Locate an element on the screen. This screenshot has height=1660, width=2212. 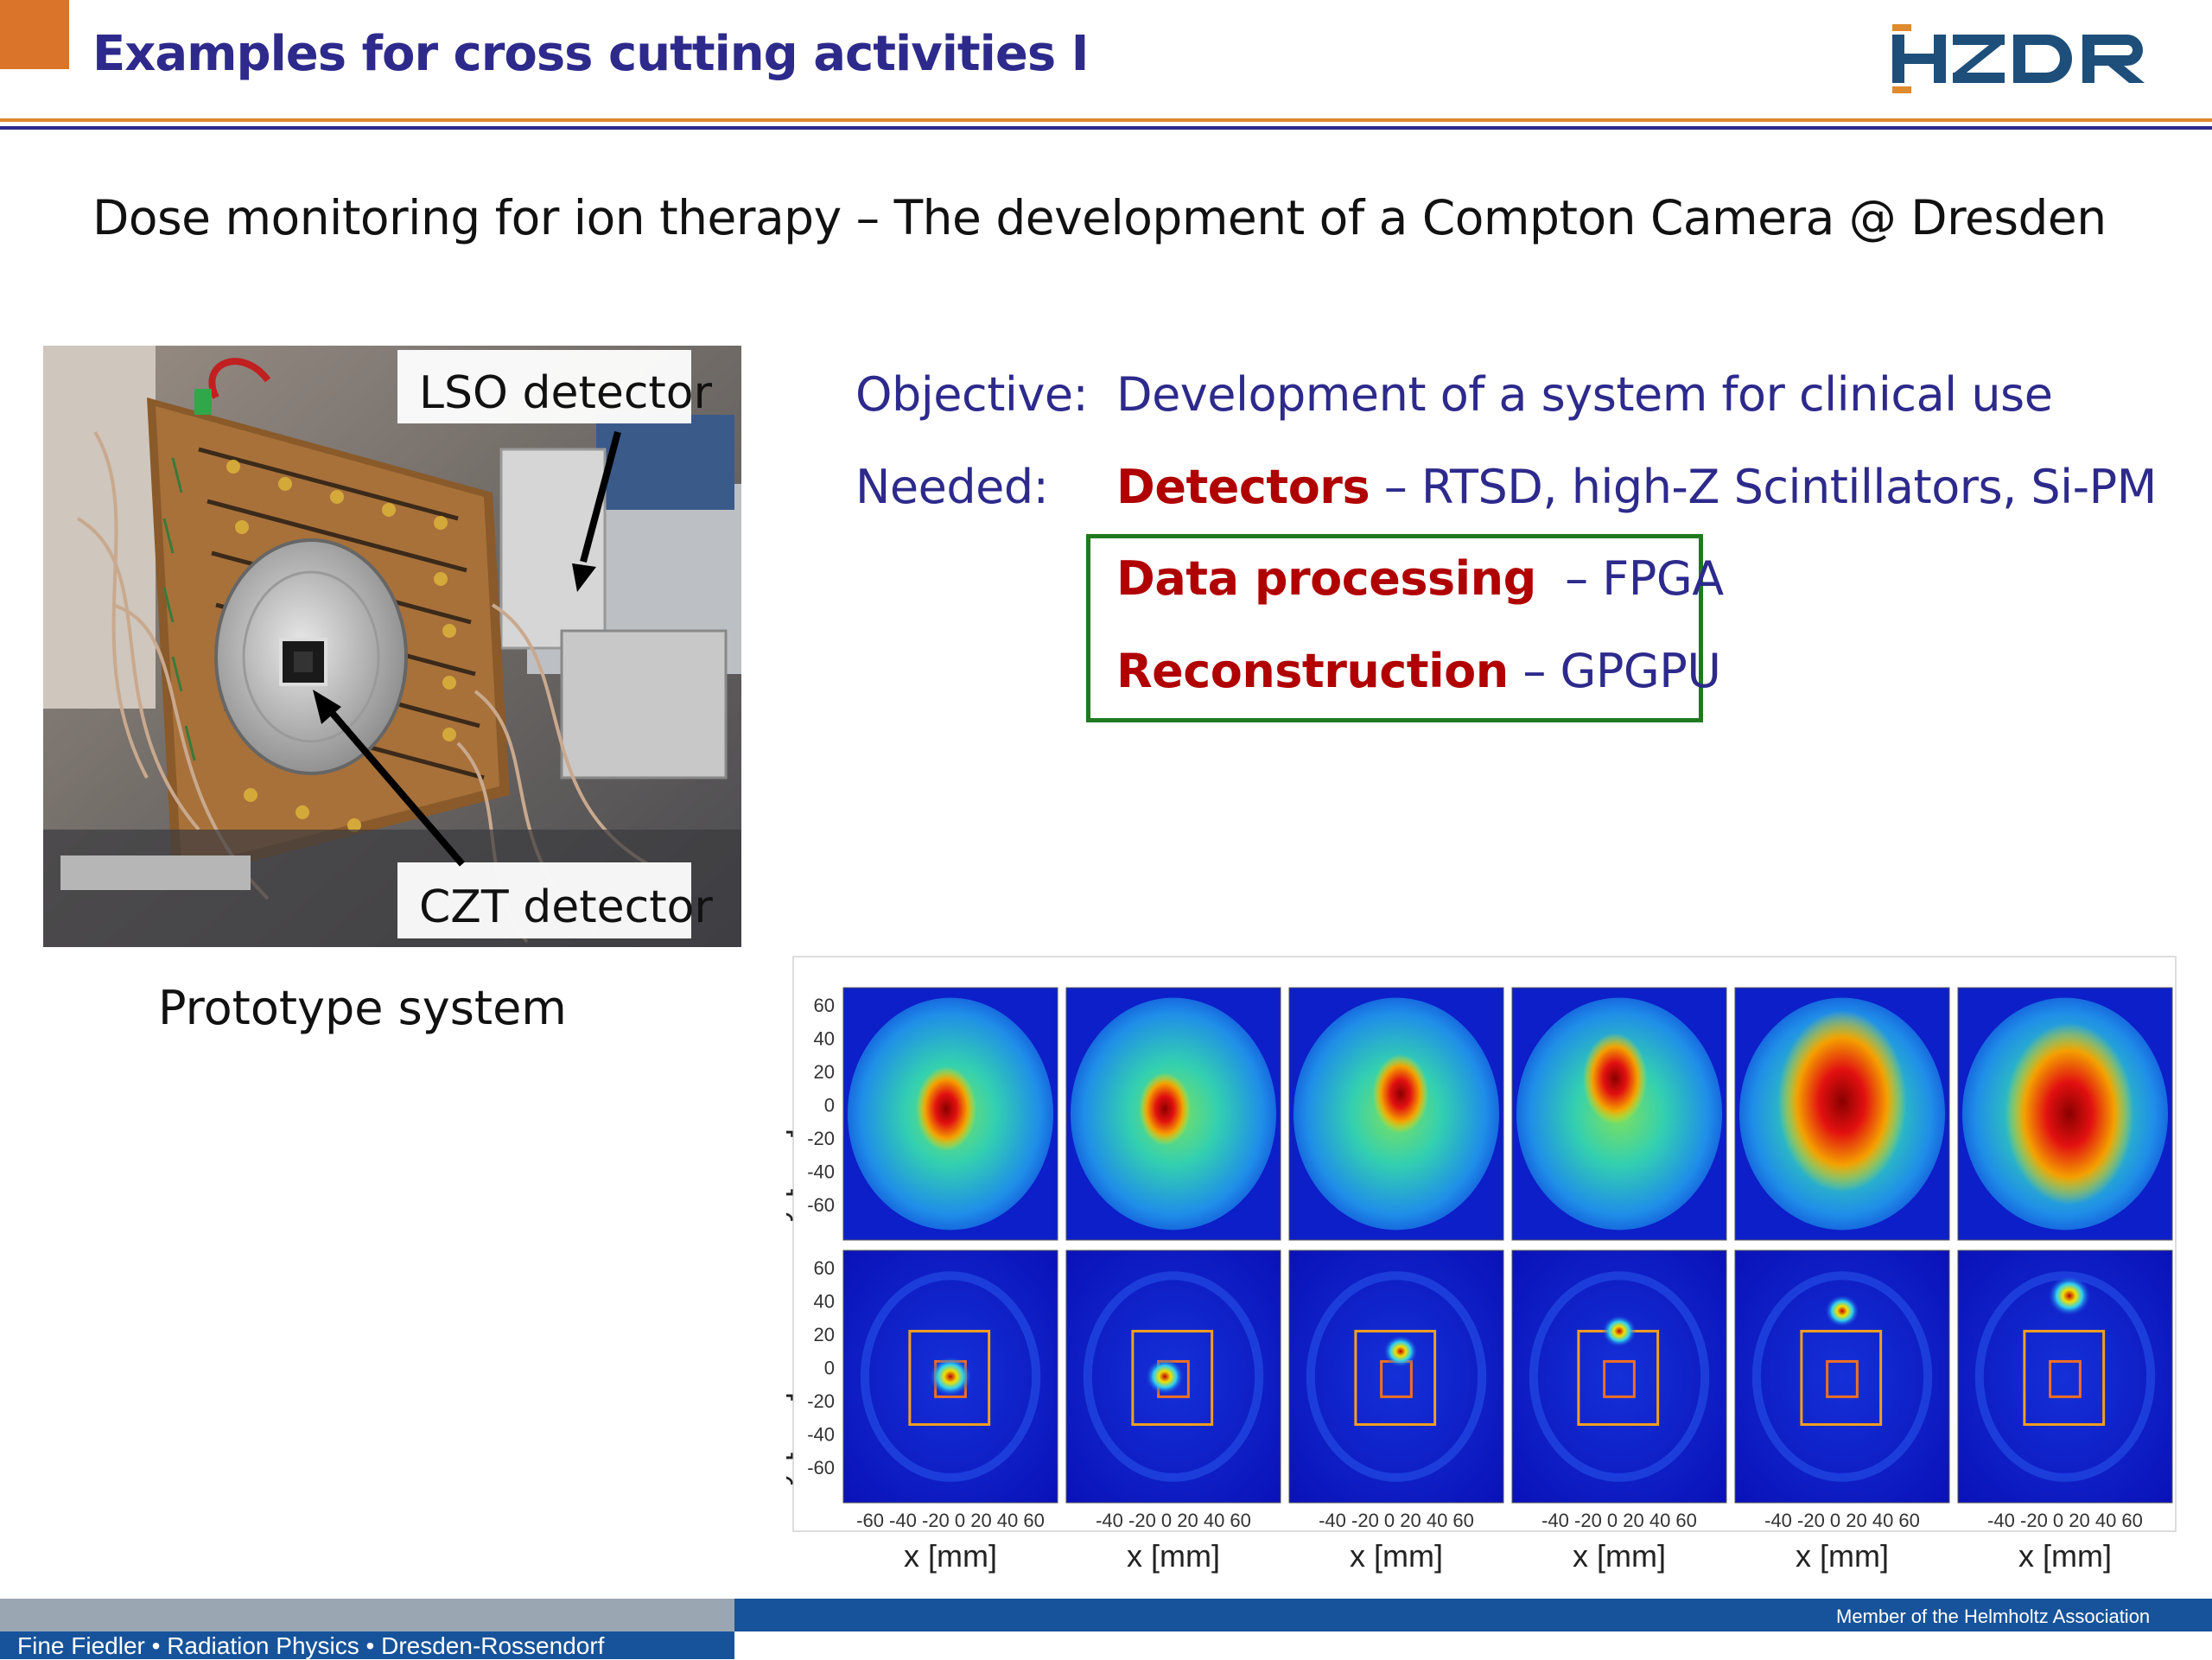
reconstruction-line: Reconstruction – GPGPU is located at coordinates (1418, 671).